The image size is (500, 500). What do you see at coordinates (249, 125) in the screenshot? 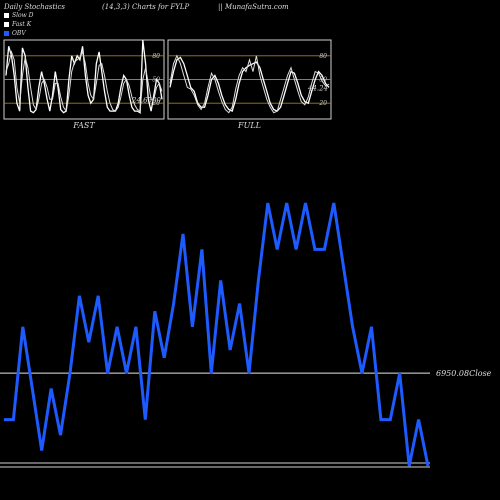
I see `full-panel-title: FULL` at bounding box center [249, 125].